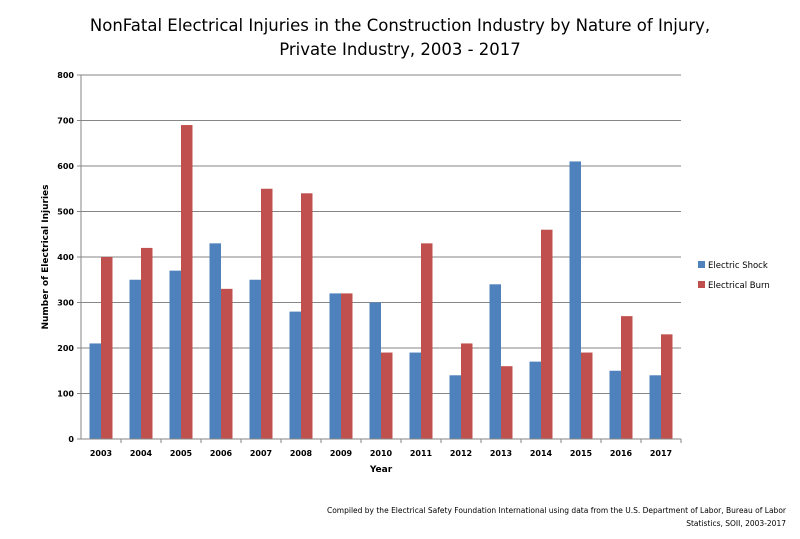 This screenshot has height=539, width=800. Describe the element at coordinates (734, 276) in the screenshot. I see `legend: Electric Shock Electrical Burn` at that location.